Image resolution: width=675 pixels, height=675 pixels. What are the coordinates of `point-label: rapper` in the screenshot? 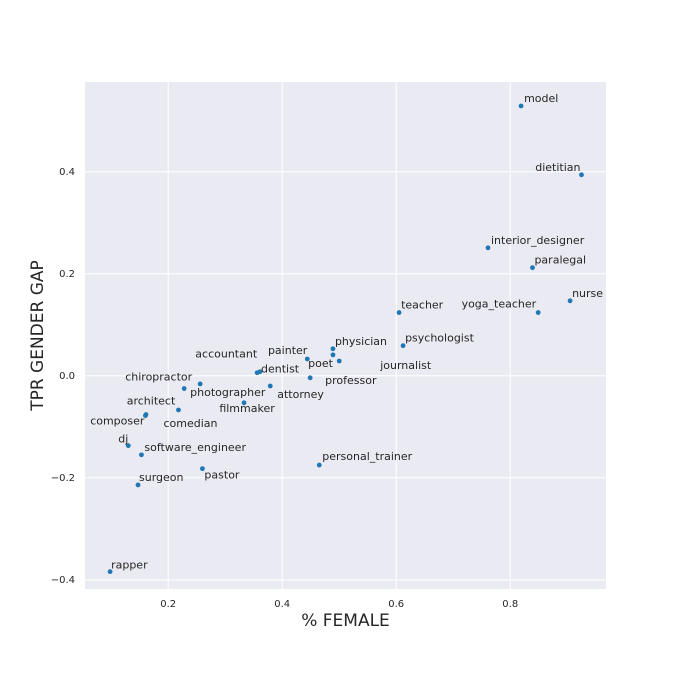 It's located at (129, 565).